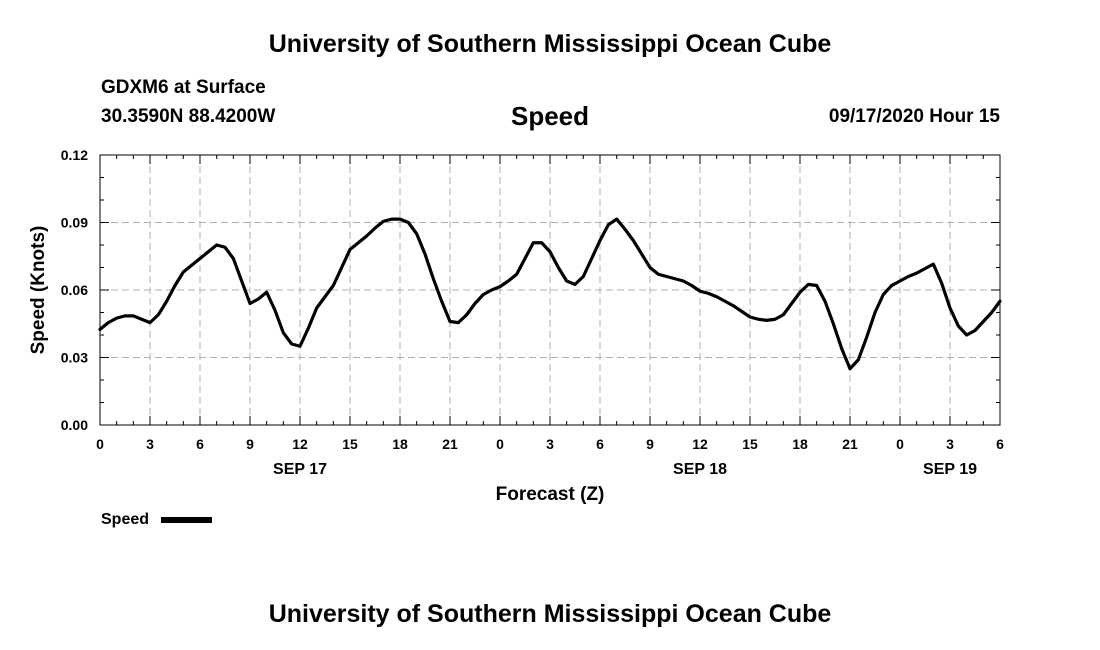  I want to click on date-labels: SEP 17 SEP 18 SEP 19, so click(625, 469).